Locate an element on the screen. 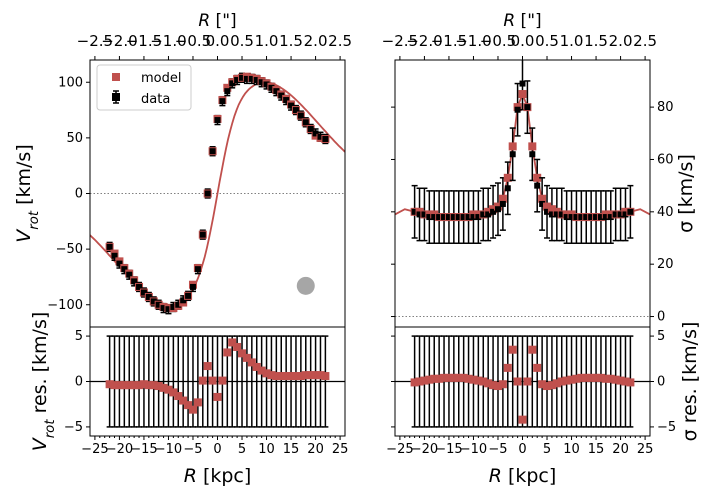  y-tick-label: −50 is located at coordinates (69, 249).